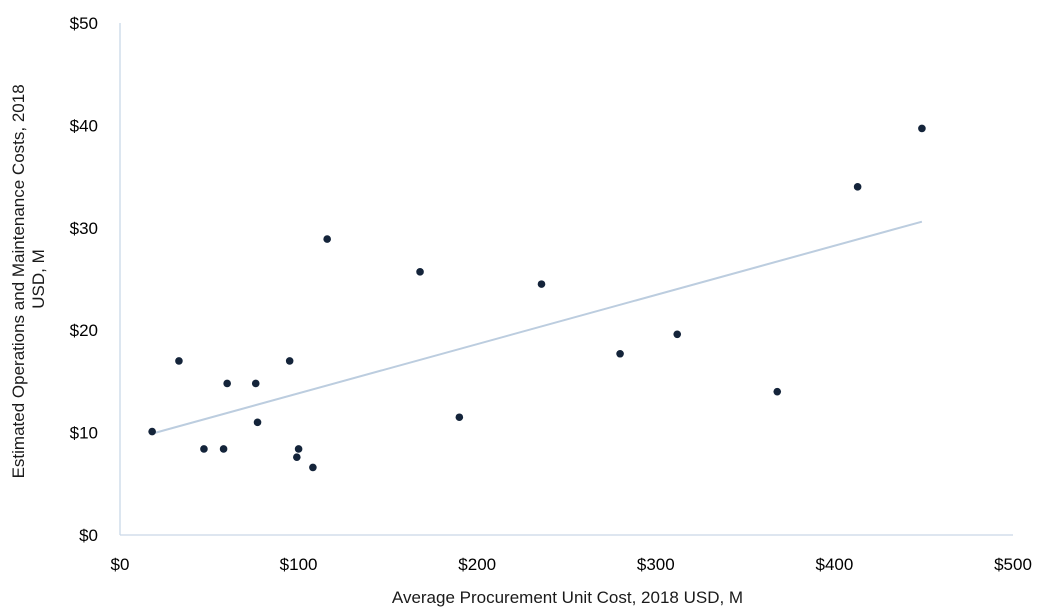 The width and height of the screenshot is (1039, 608). I want to click on y-tick-label: $20, so click(84, 330).